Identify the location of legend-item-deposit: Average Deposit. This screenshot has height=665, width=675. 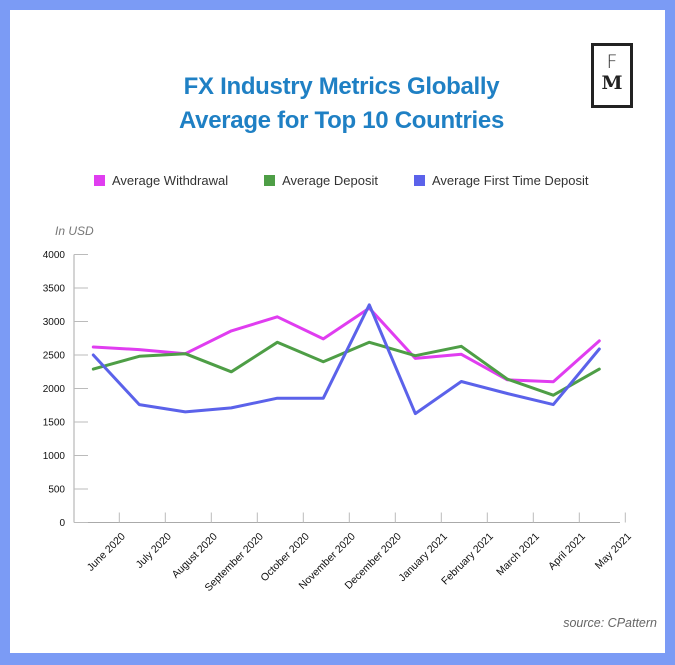
(321, 180).